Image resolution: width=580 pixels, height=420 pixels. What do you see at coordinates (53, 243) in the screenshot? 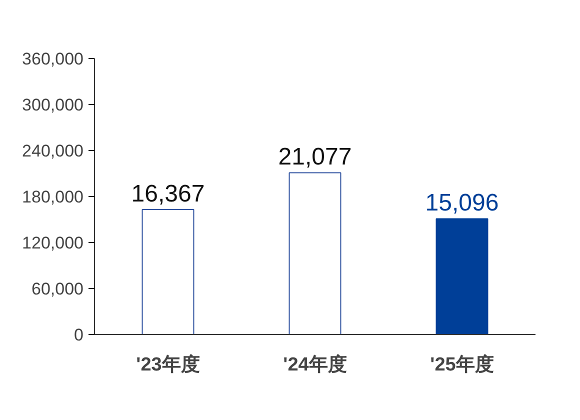
I see `y-tick-label: 120,000` at bounding box center [53, 243].